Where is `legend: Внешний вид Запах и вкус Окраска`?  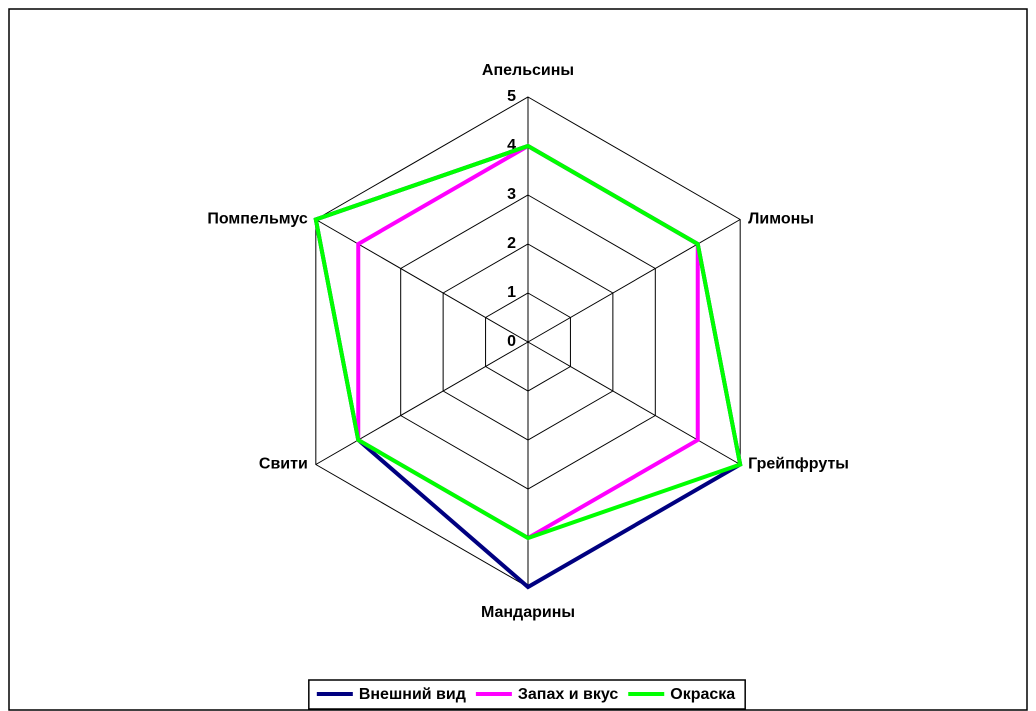 legend: Внешний вид Запах и вкус Окраска is located at coordinates (527, 694).